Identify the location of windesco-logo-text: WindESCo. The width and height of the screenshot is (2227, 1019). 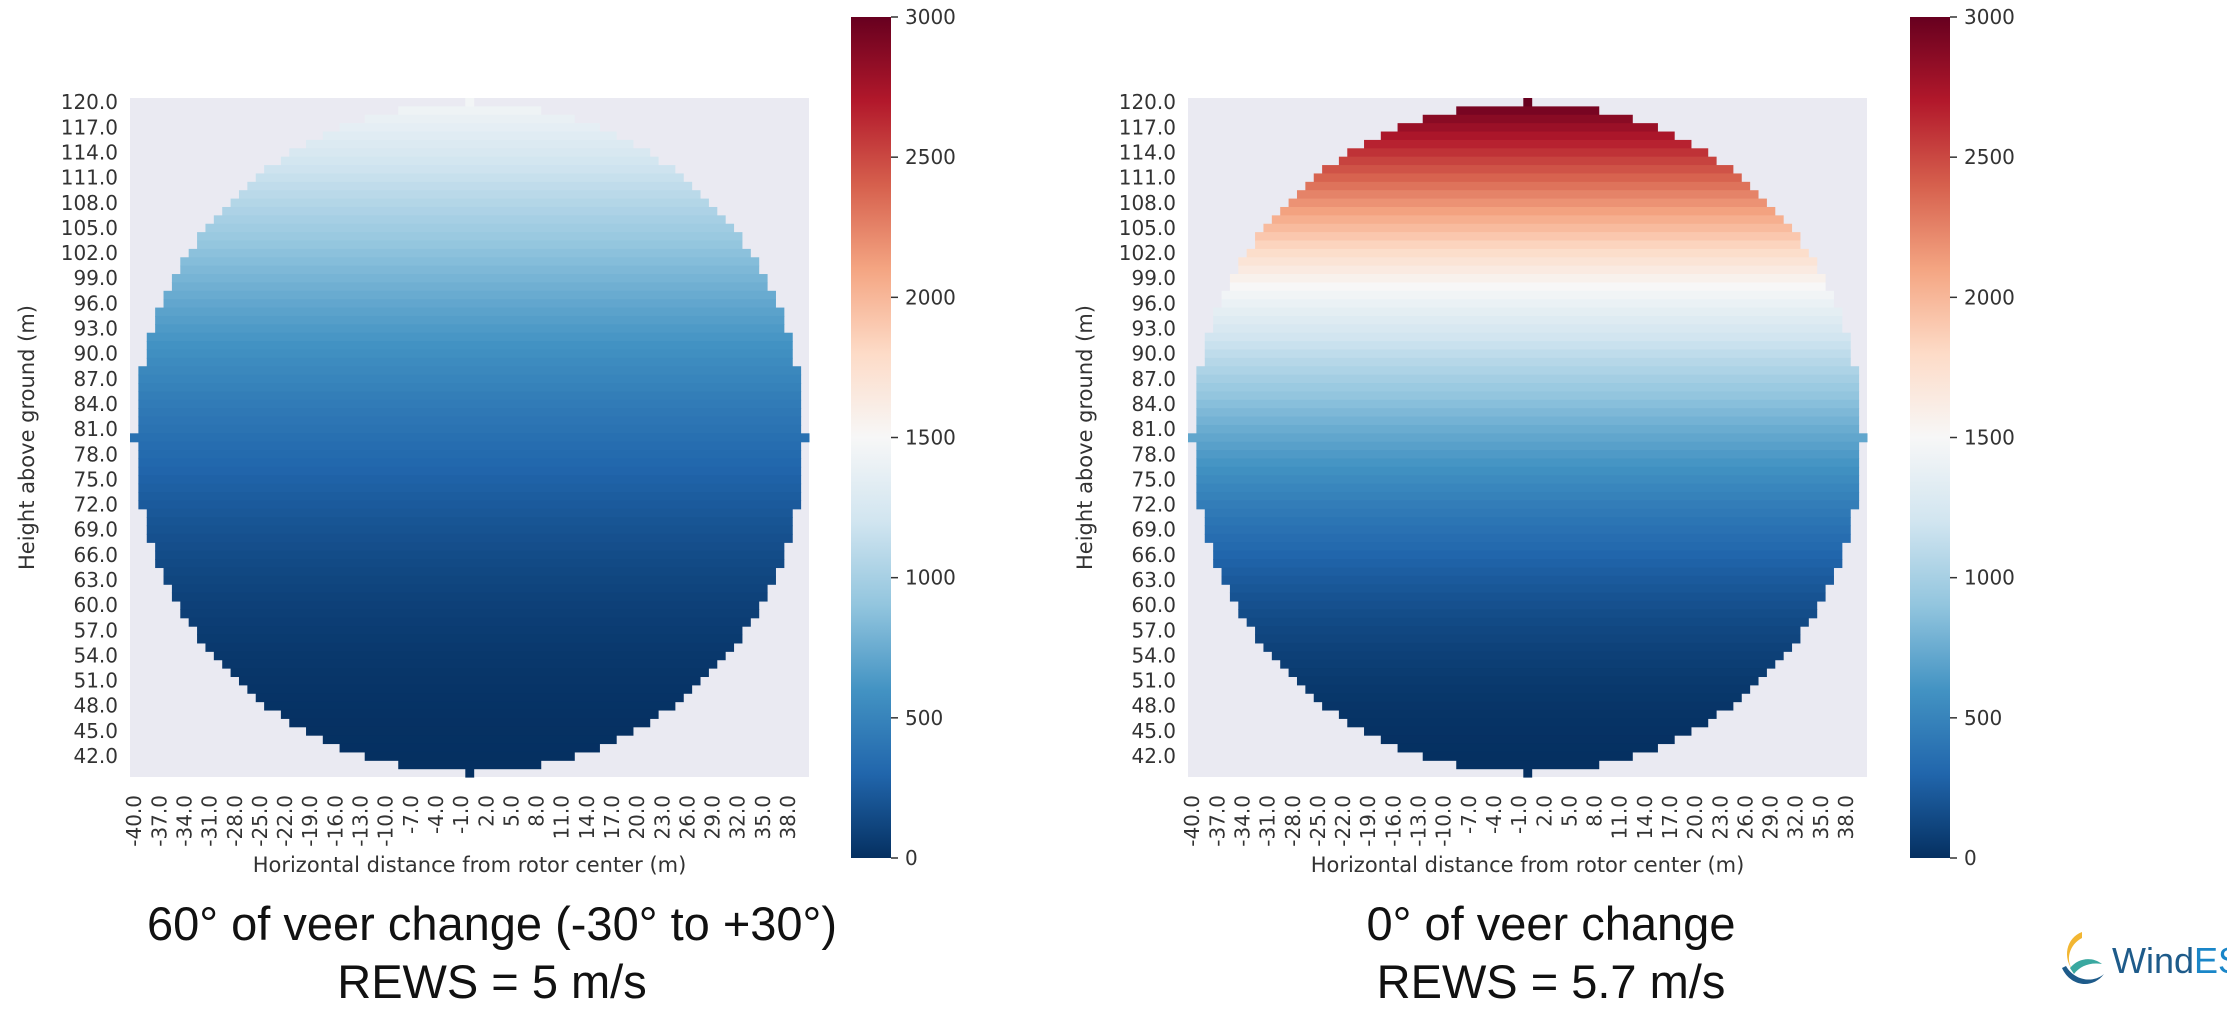
(2169, 961).